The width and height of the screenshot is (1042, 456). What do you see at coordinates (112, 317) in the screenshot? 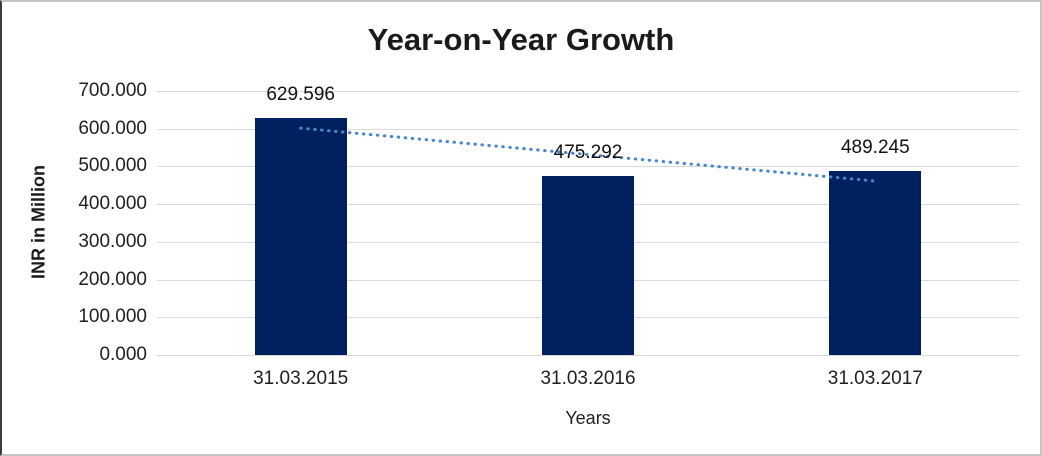
I see `y-tick-label: 100.000` at bounding box center [112, 317].